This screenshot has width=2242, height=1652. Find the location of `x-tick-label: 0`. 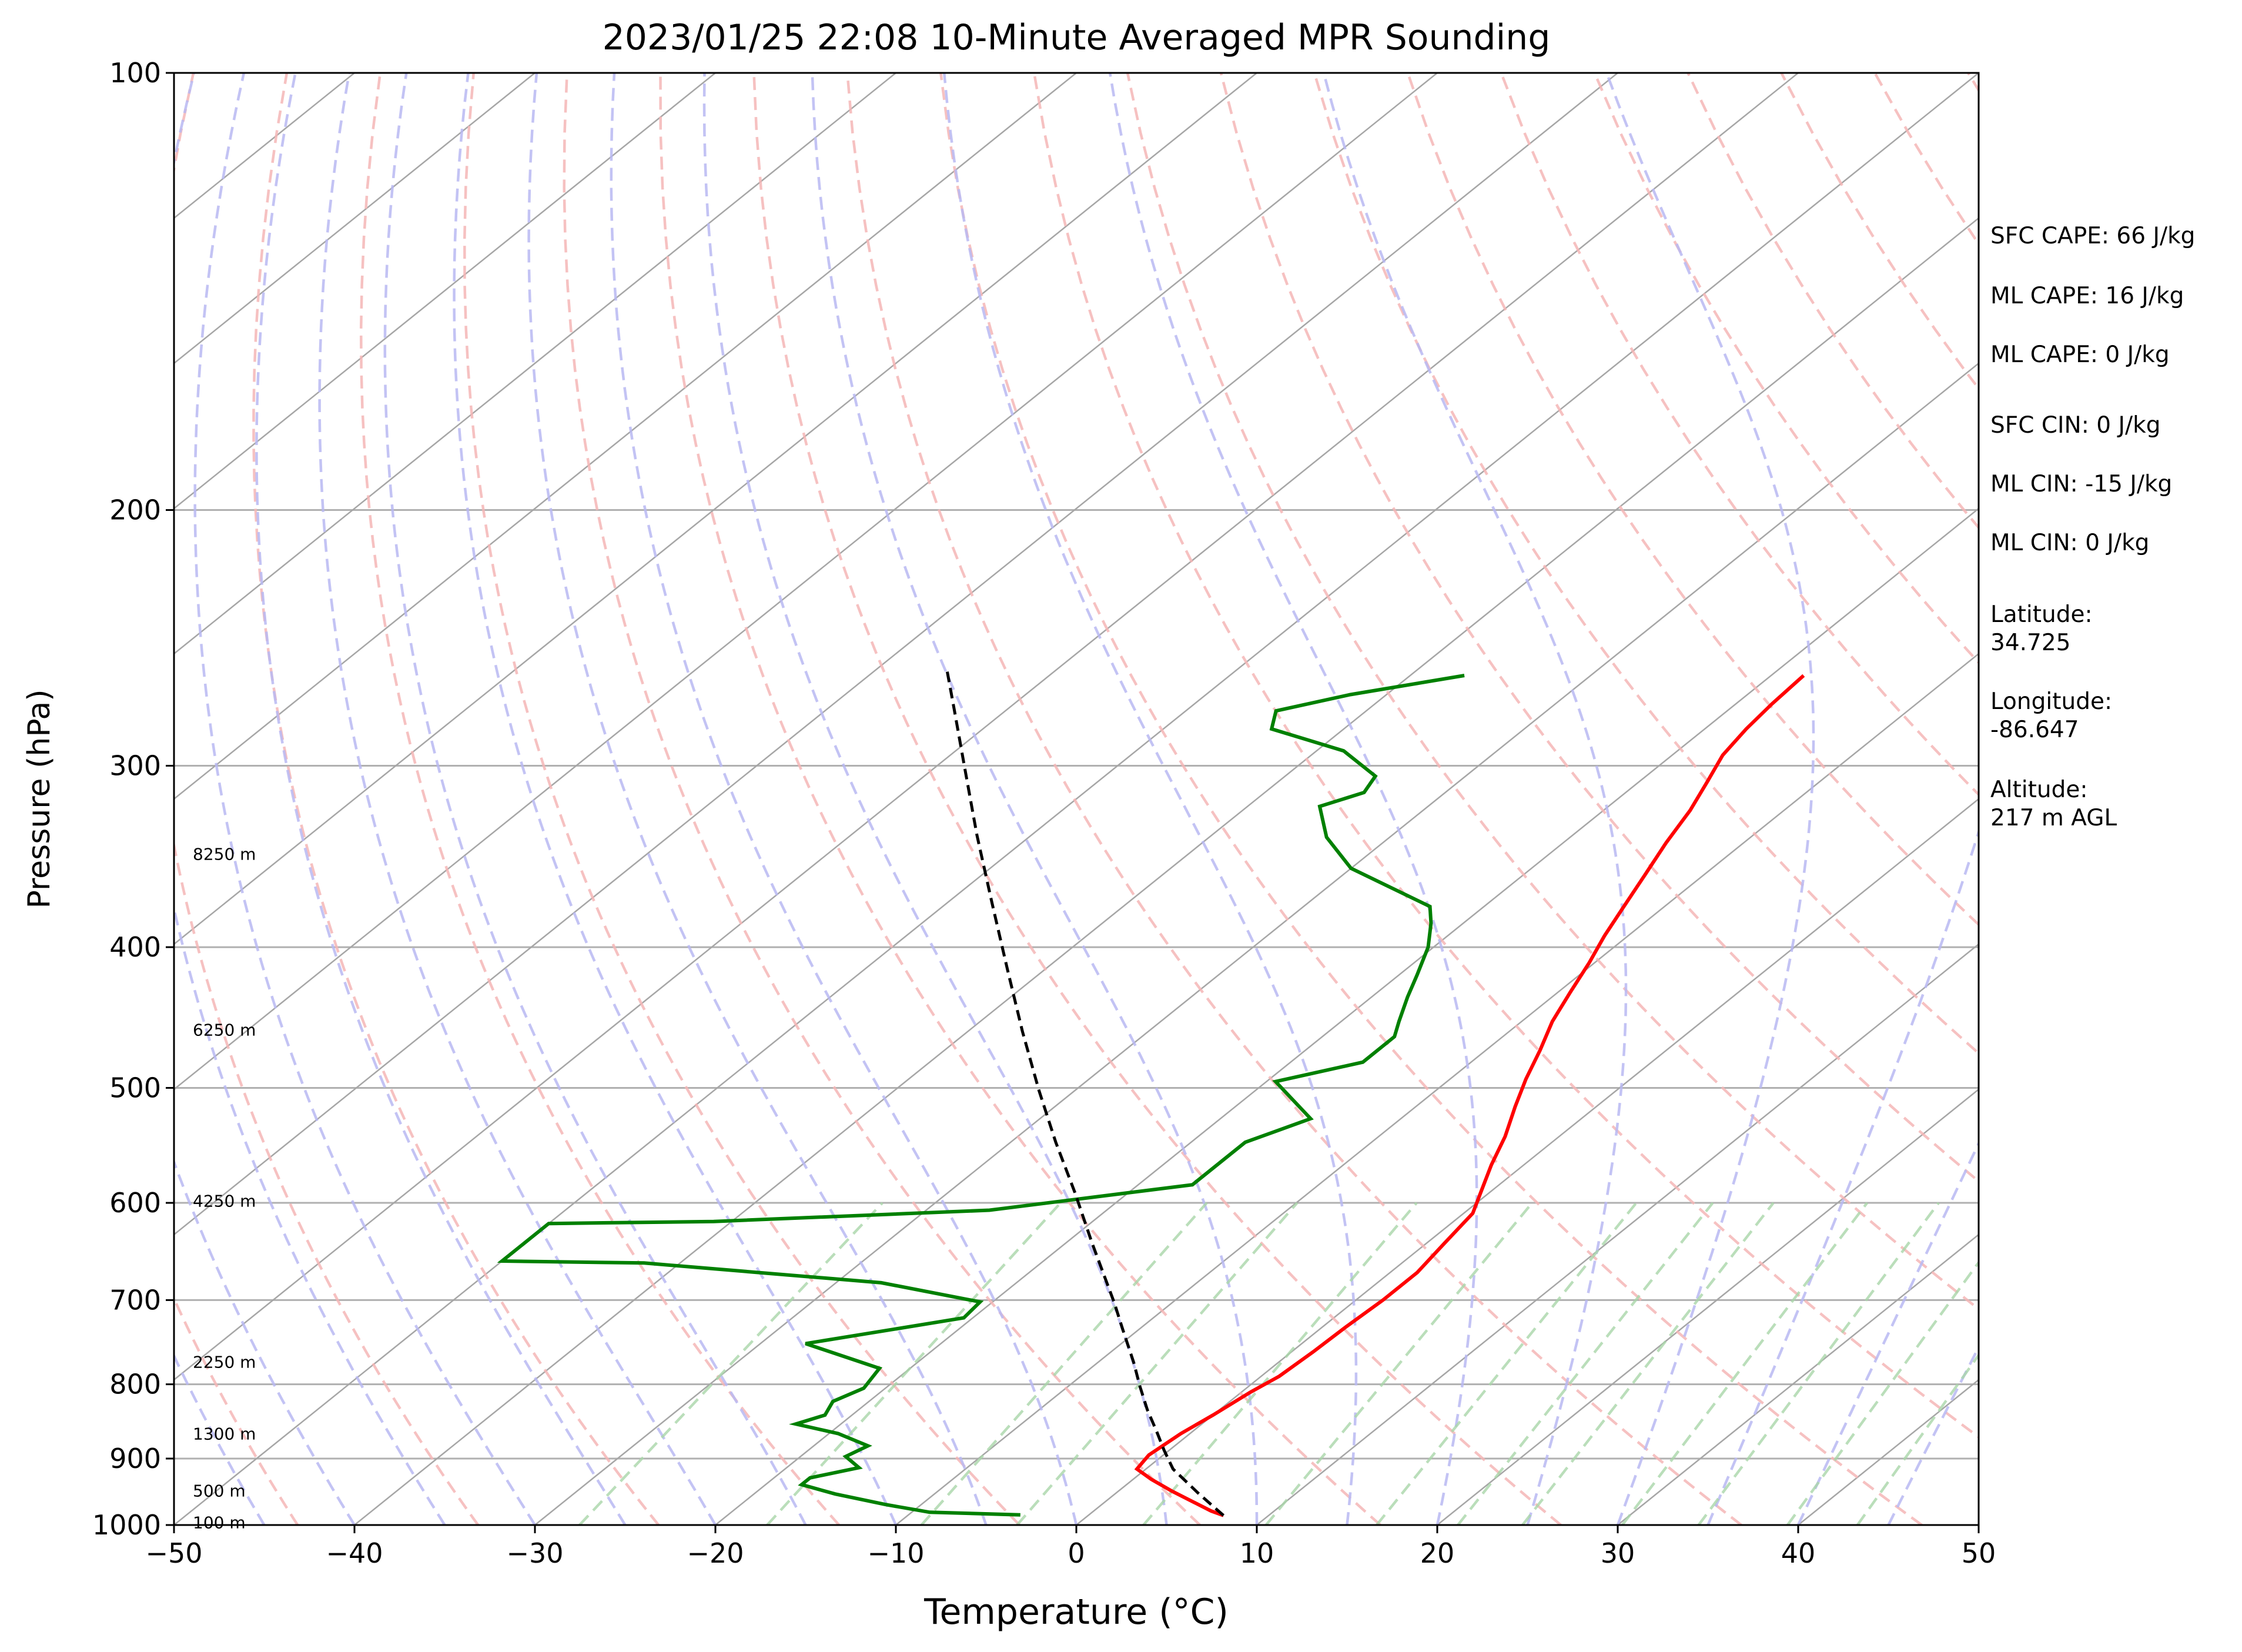

x-tick-label: 0 is located at coordinates (1076, 1553).